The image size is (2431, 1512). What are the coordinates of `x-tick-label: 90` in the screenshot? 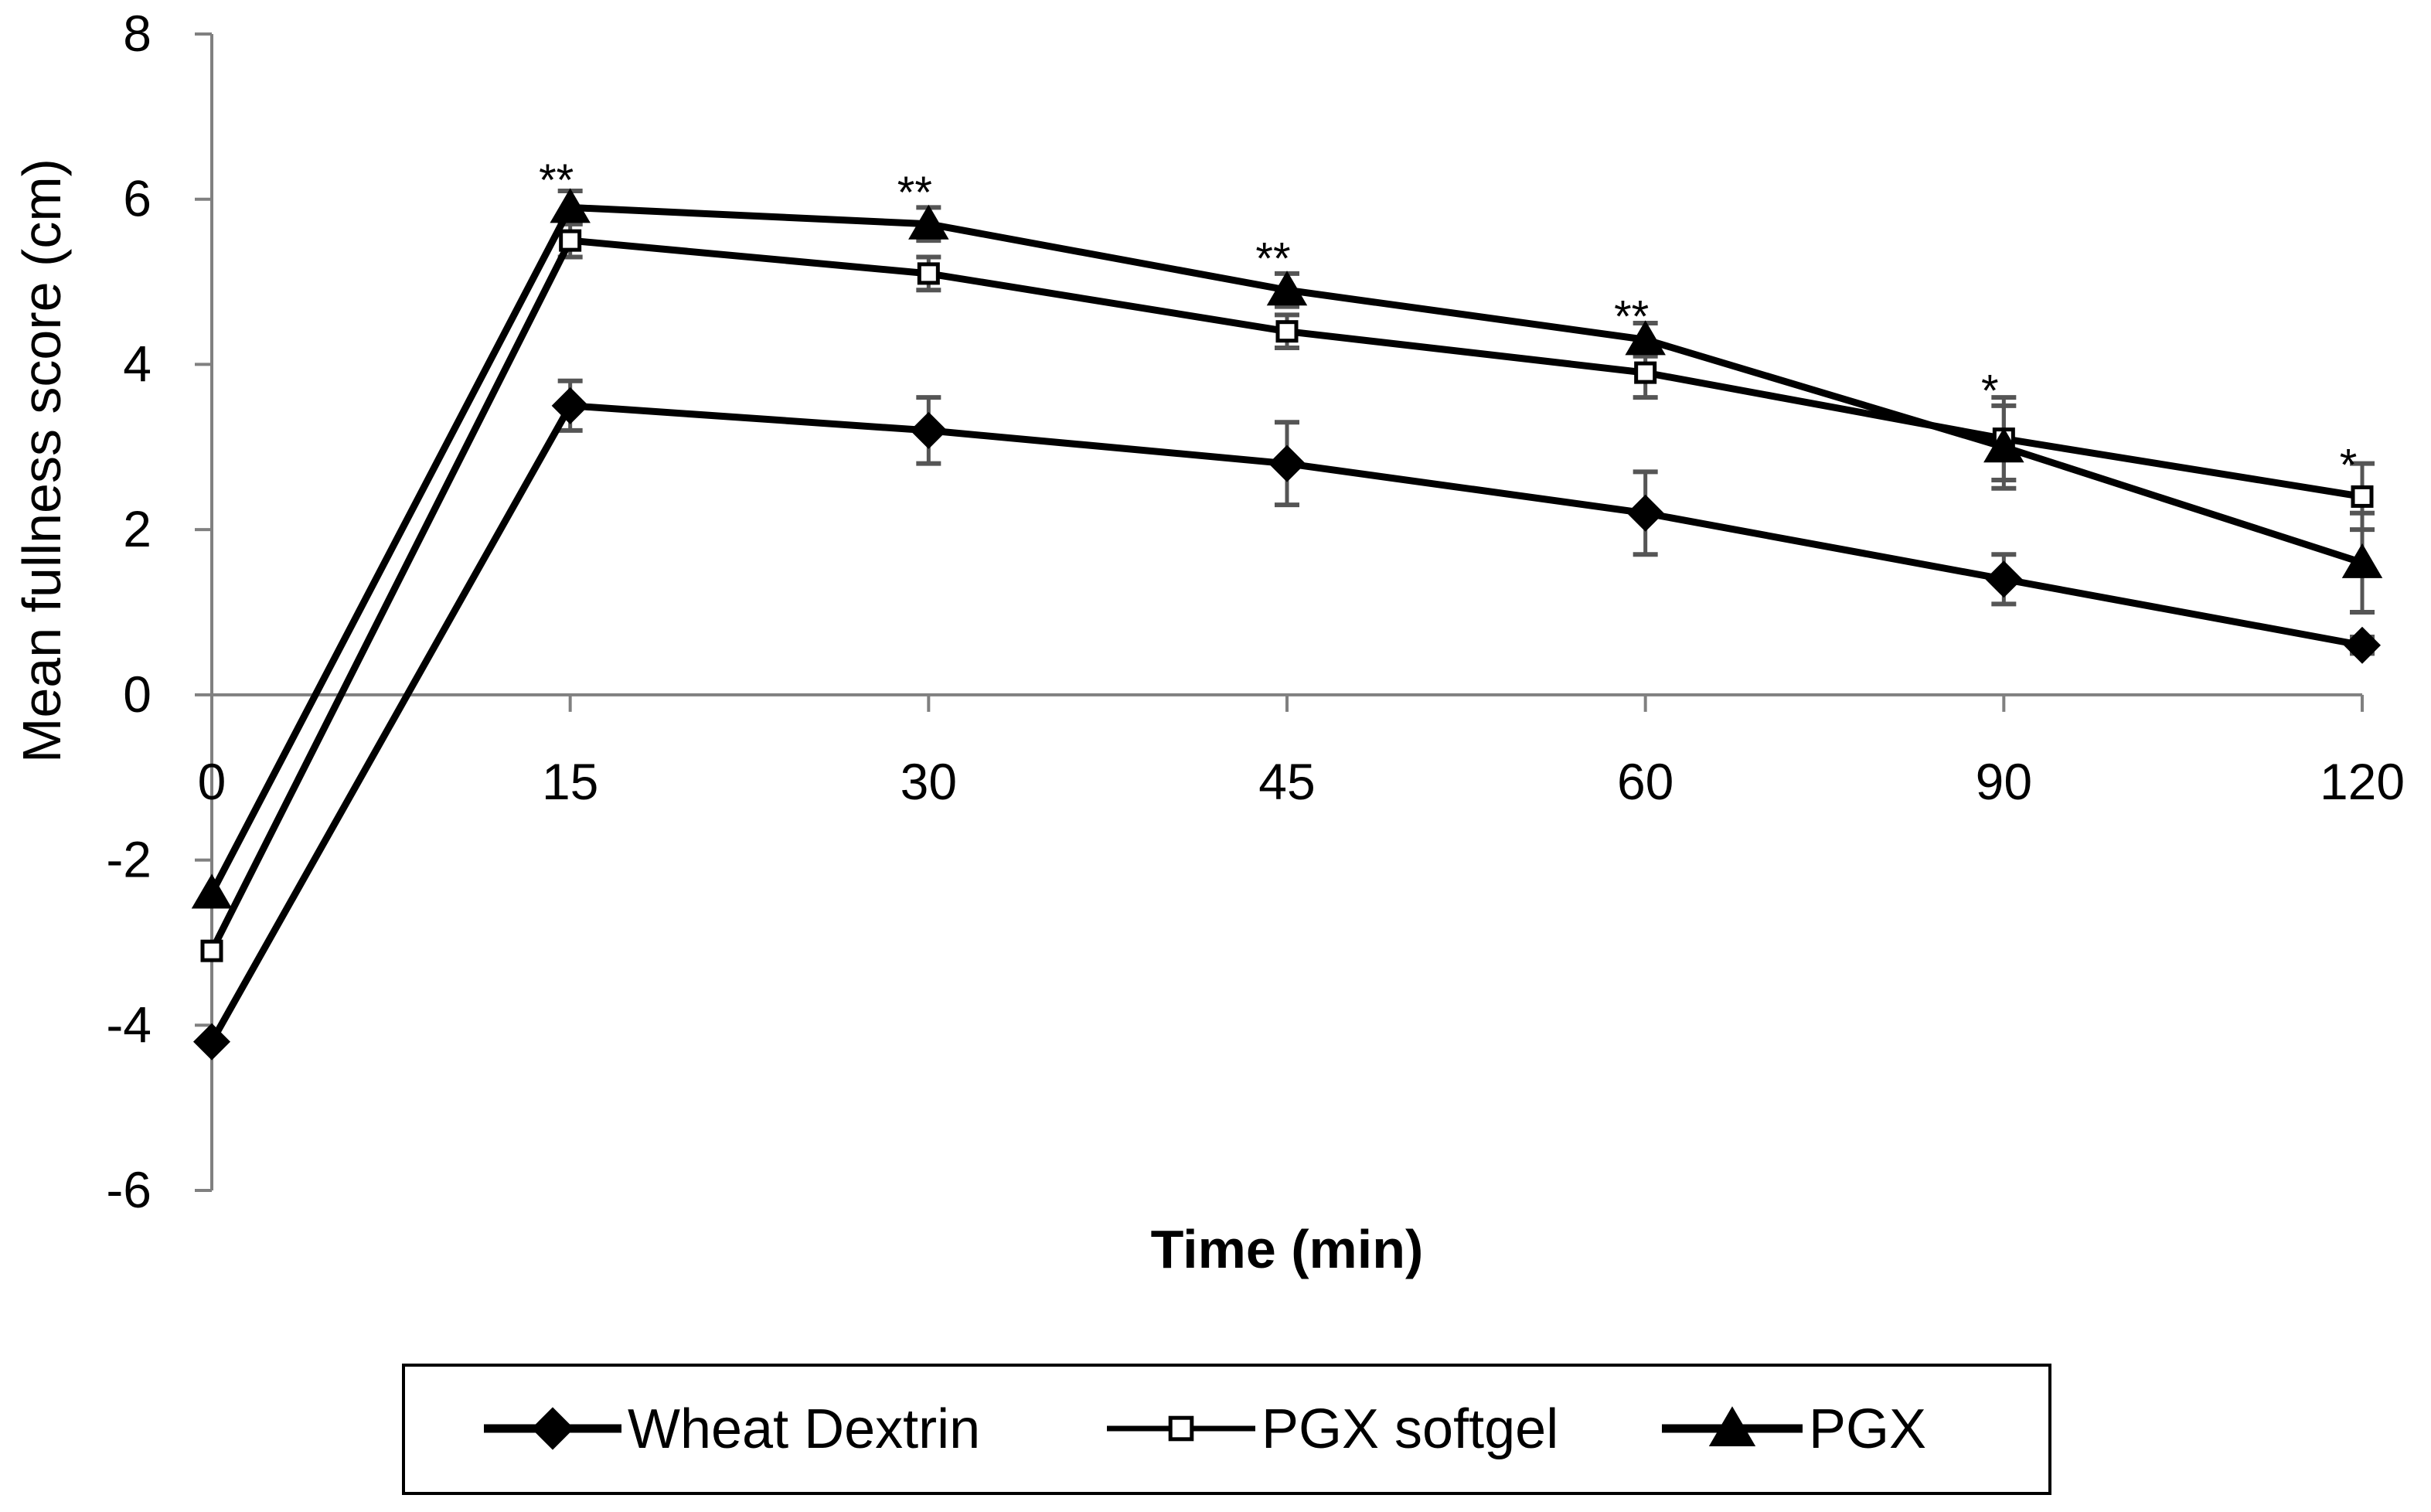 It's located at (2004, 781).